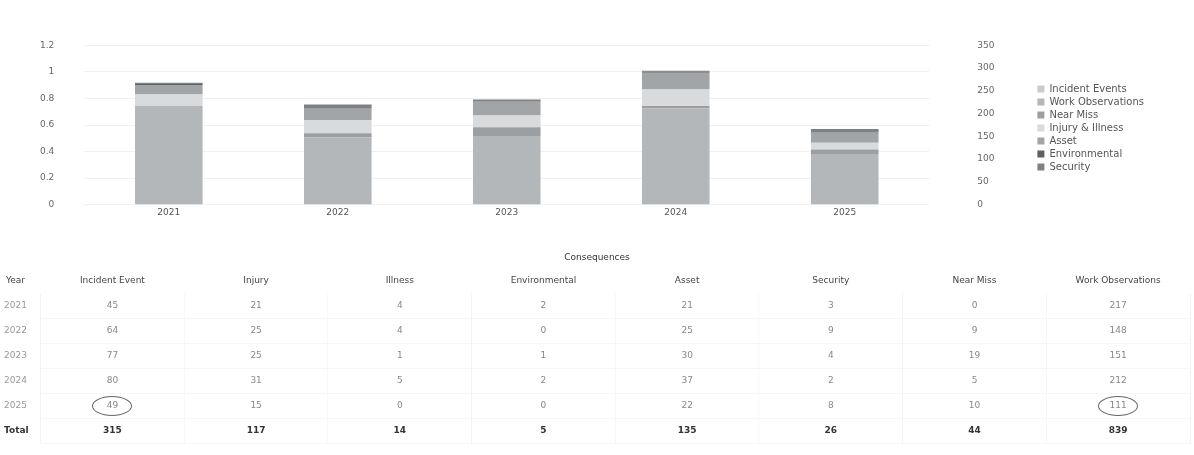 Image resolution: width=1194 pixels, height=455 pixels. Describe the element at coordinates (112, 430) in the screenshot. I see `data-label: 315` at that location.